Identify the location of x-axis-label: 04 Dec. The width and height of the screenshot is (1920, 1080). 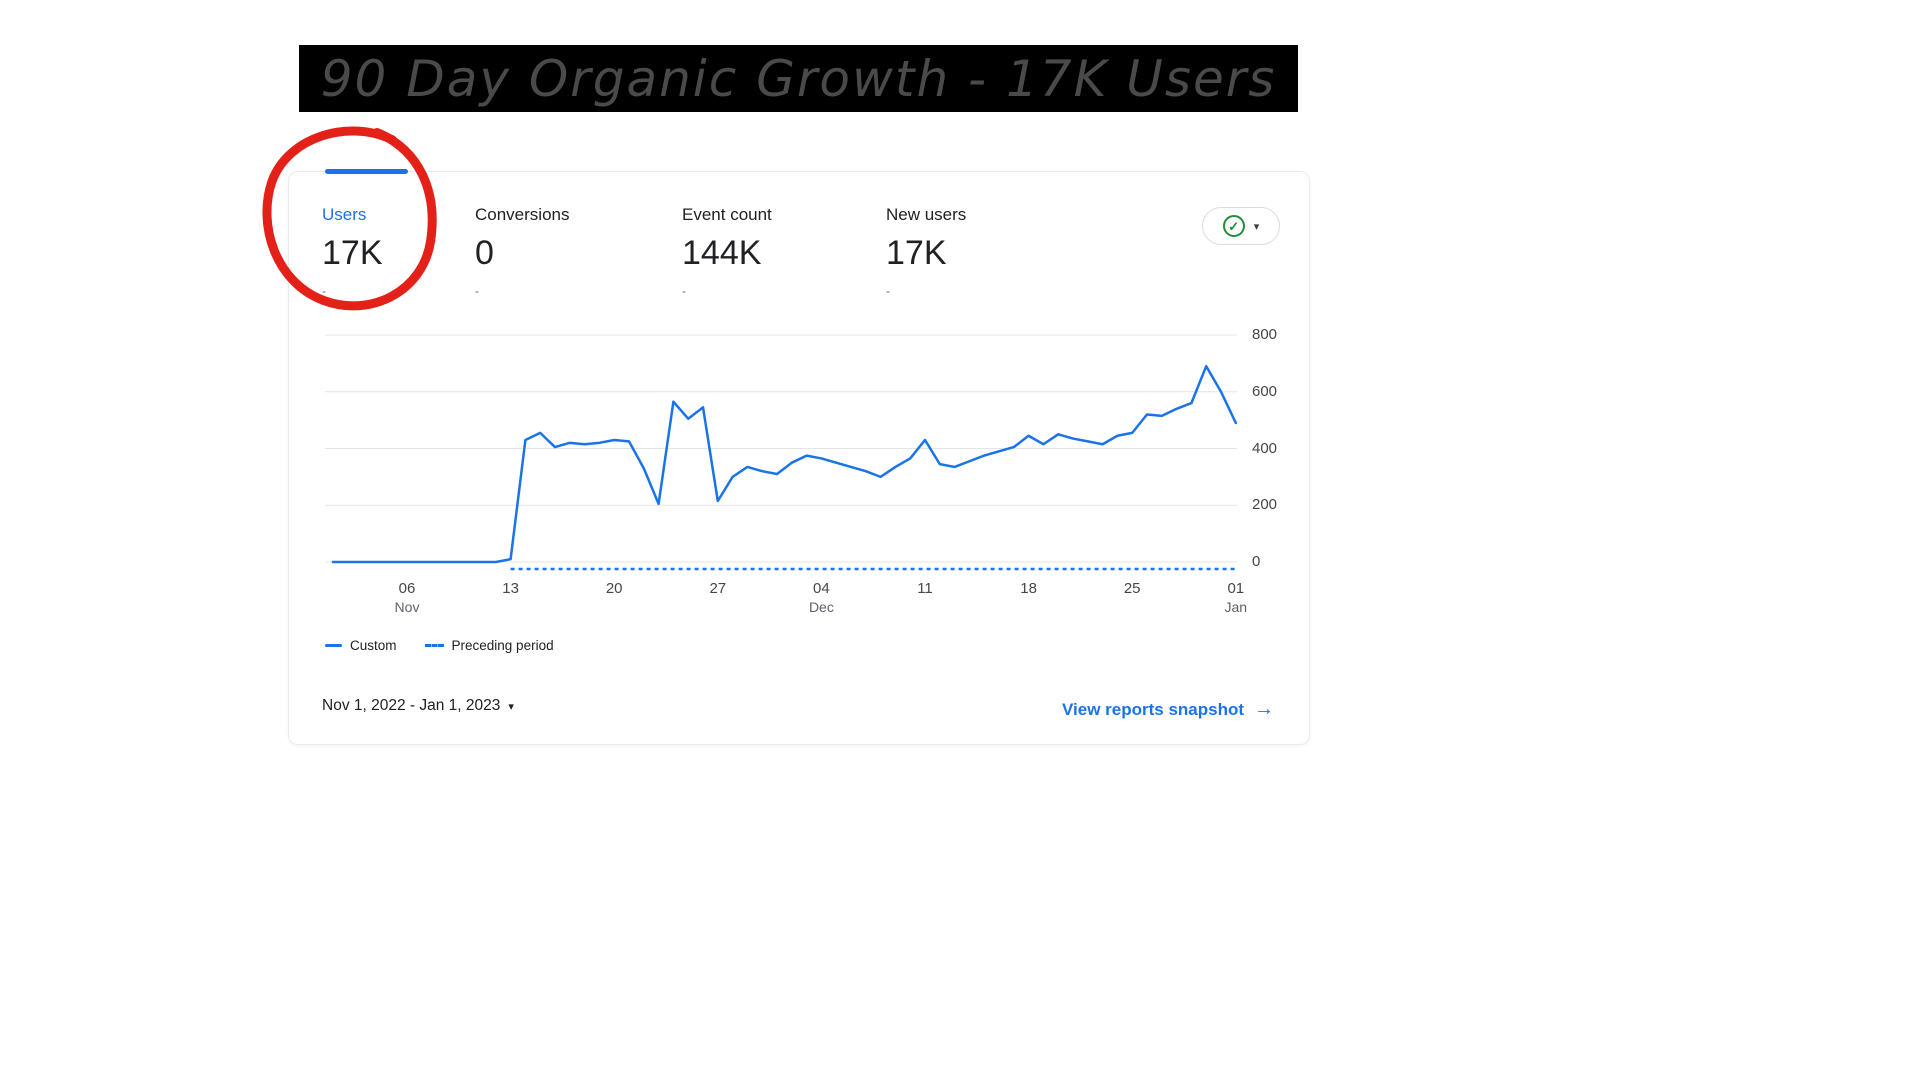
(821, 597).